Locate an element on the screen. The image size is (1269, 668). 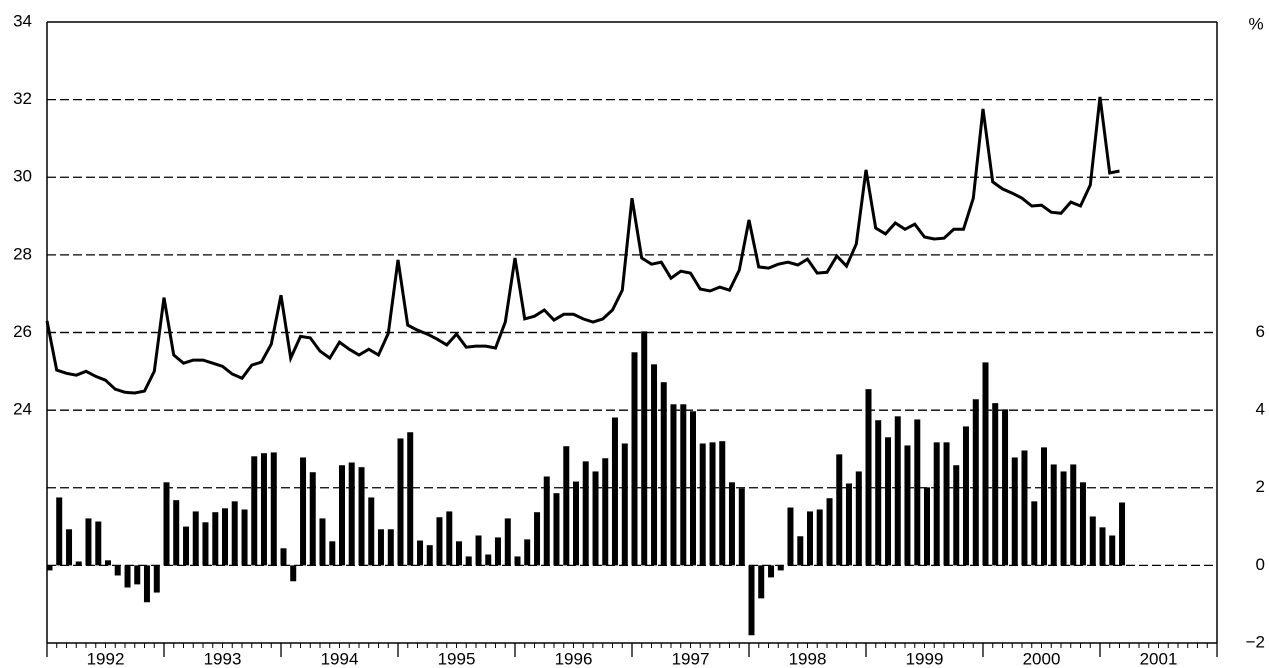
y-tick-label: 28 is located at coordinates (22, 253).